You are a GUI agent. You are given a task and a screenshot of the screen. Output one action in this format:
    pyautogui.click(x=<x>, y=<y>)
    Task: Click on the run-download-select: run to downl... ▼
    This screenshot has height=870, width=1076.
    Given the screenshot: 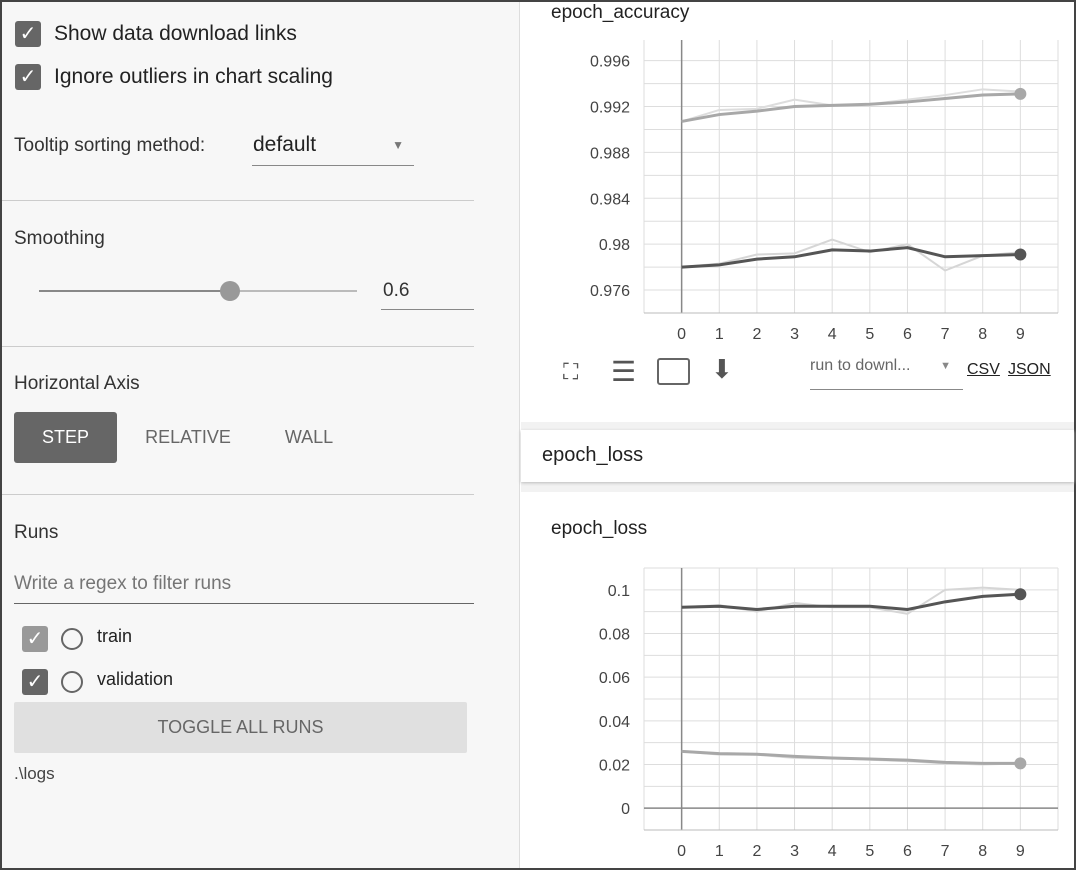 What is the action you would take?
    pyautogui.click(x=886, y=373)
    